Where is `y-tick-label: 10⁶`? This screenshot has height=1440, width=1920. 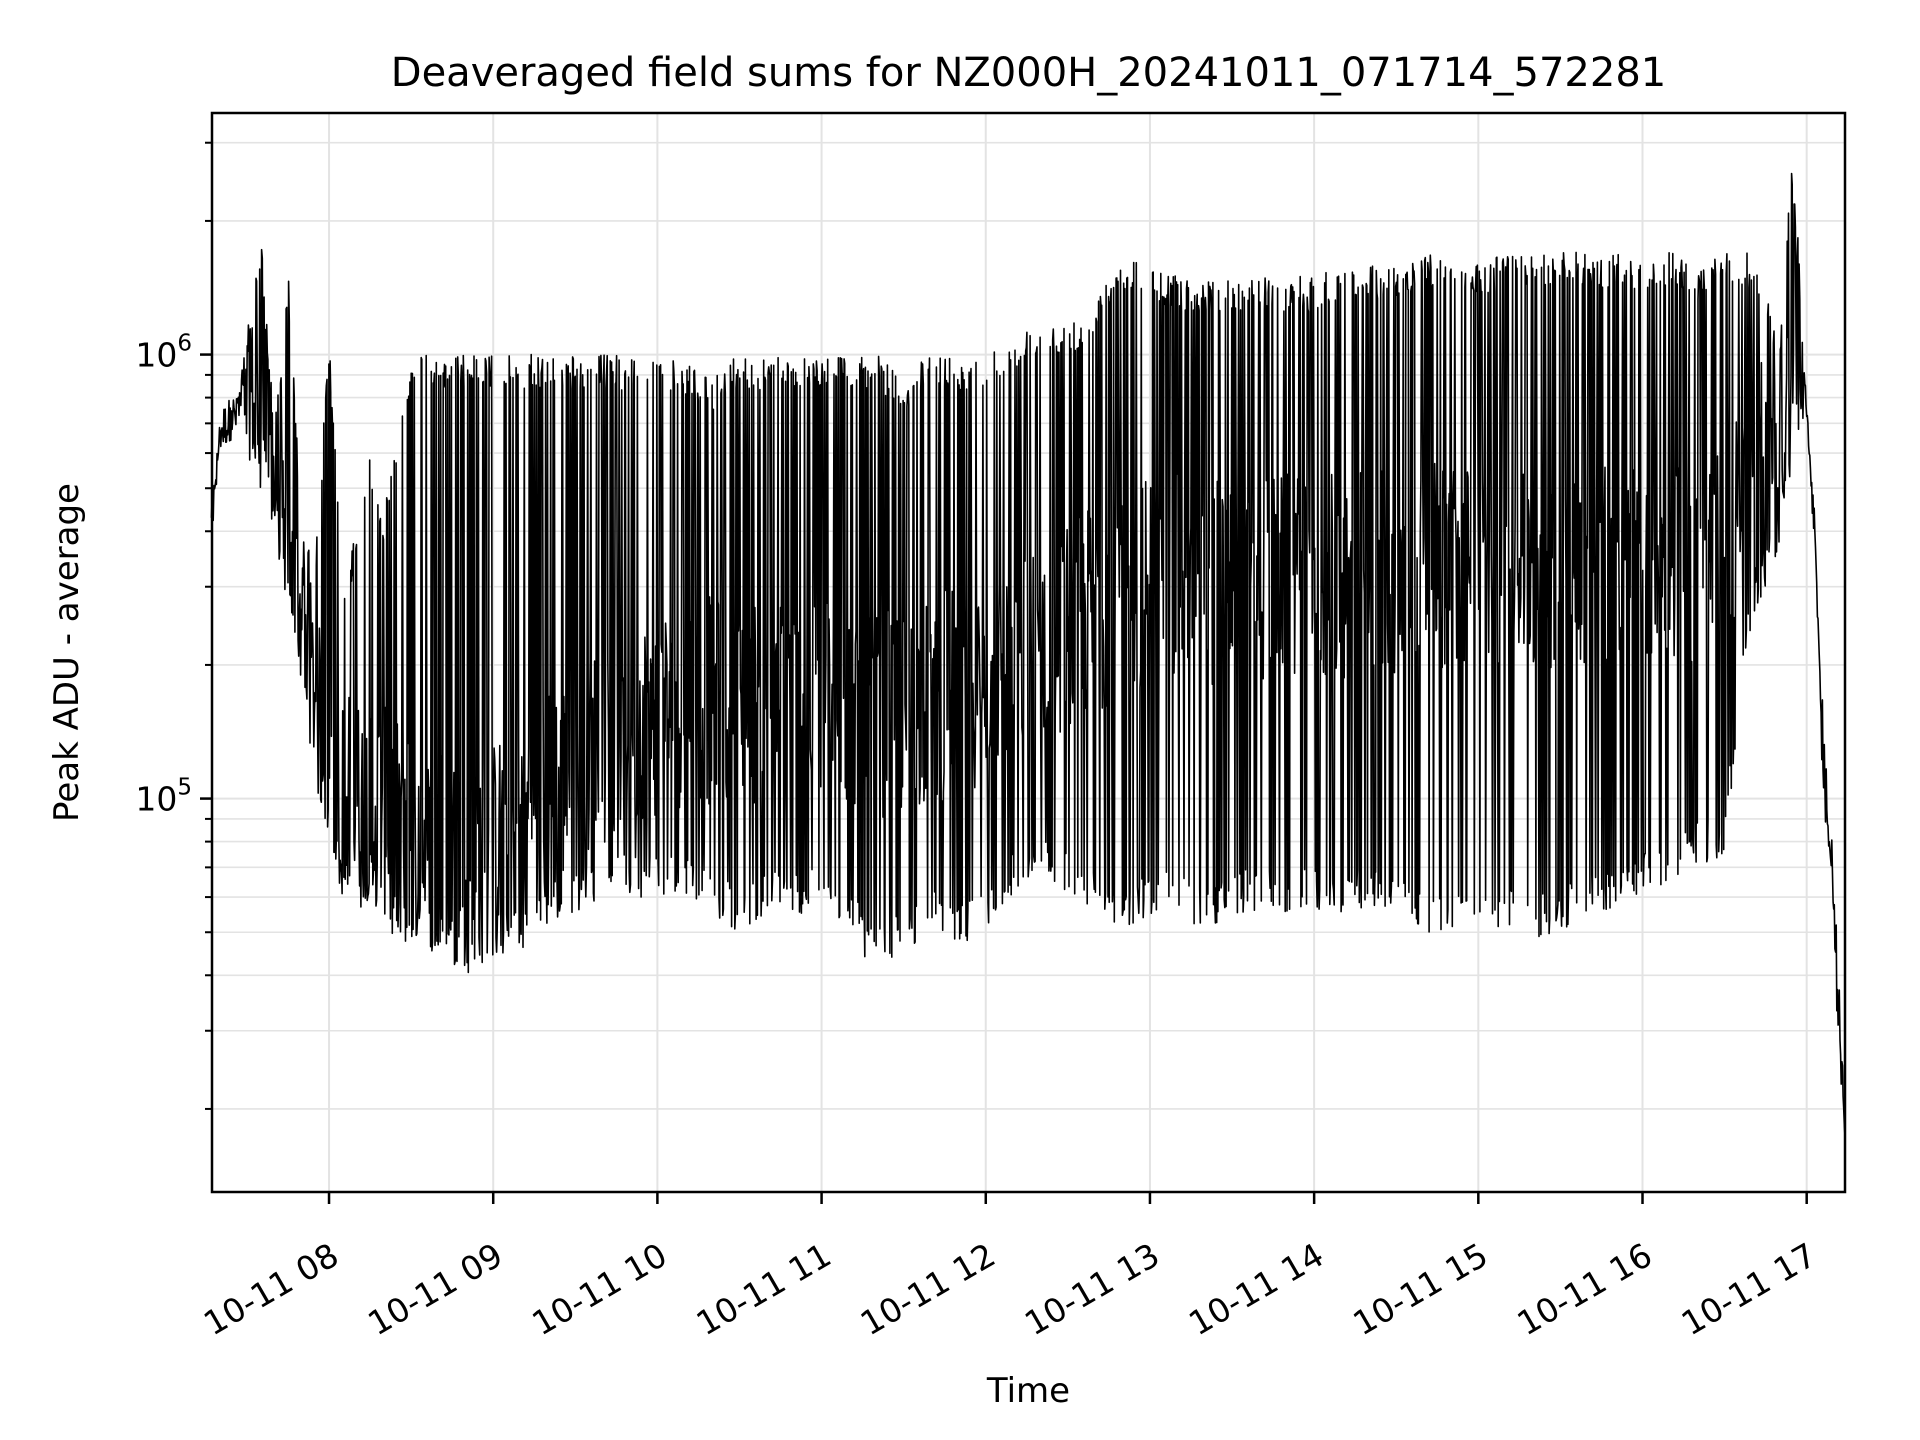
y-tick-label: 10⁶ is located at coordinates (163, 353).